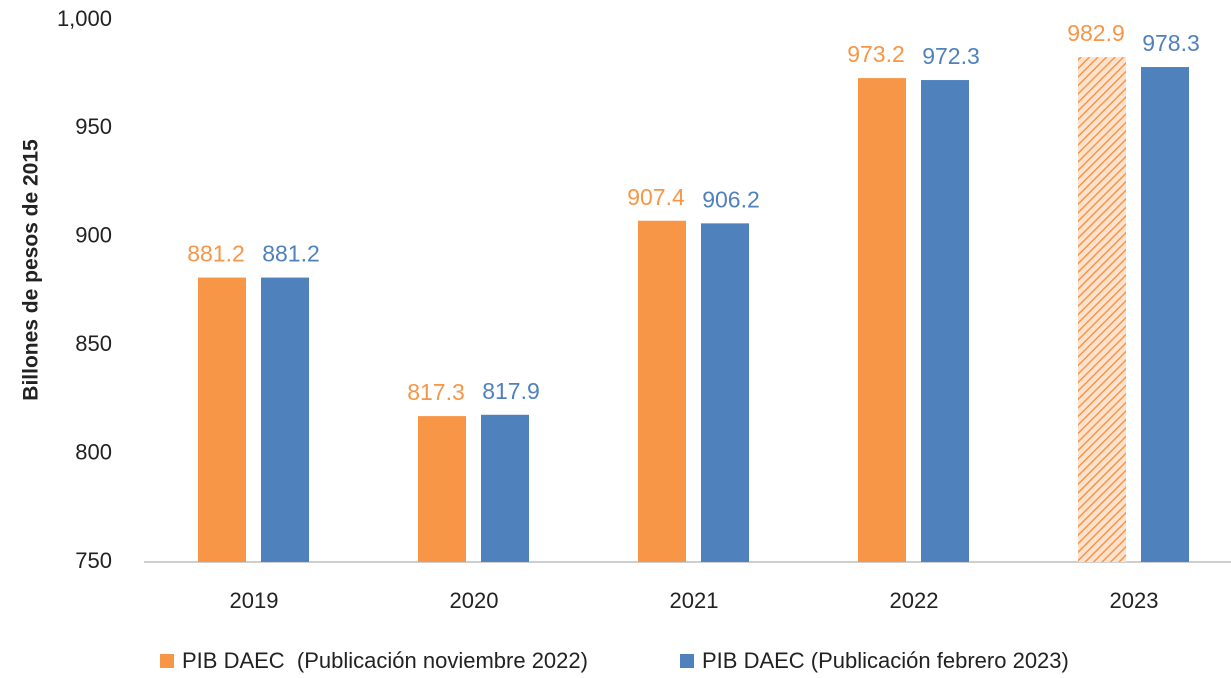 The image size is (1231, 678). I want to click on x-tick-label: 2019, so click(254, 600).